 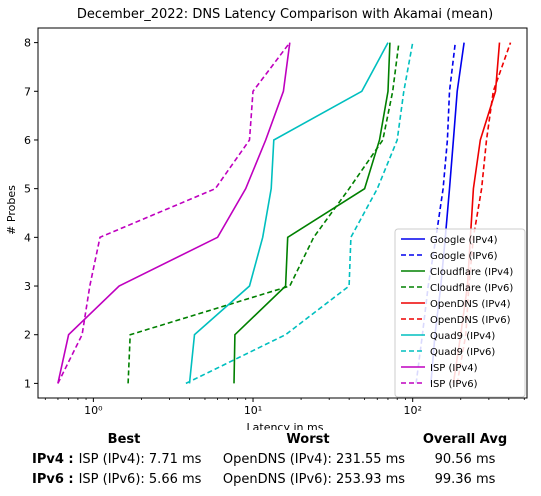 What do you see at coordinates (285, 425) in the screenshot?
I see `x-axis-label: Latency in ms` at bounding box center [285, 425].